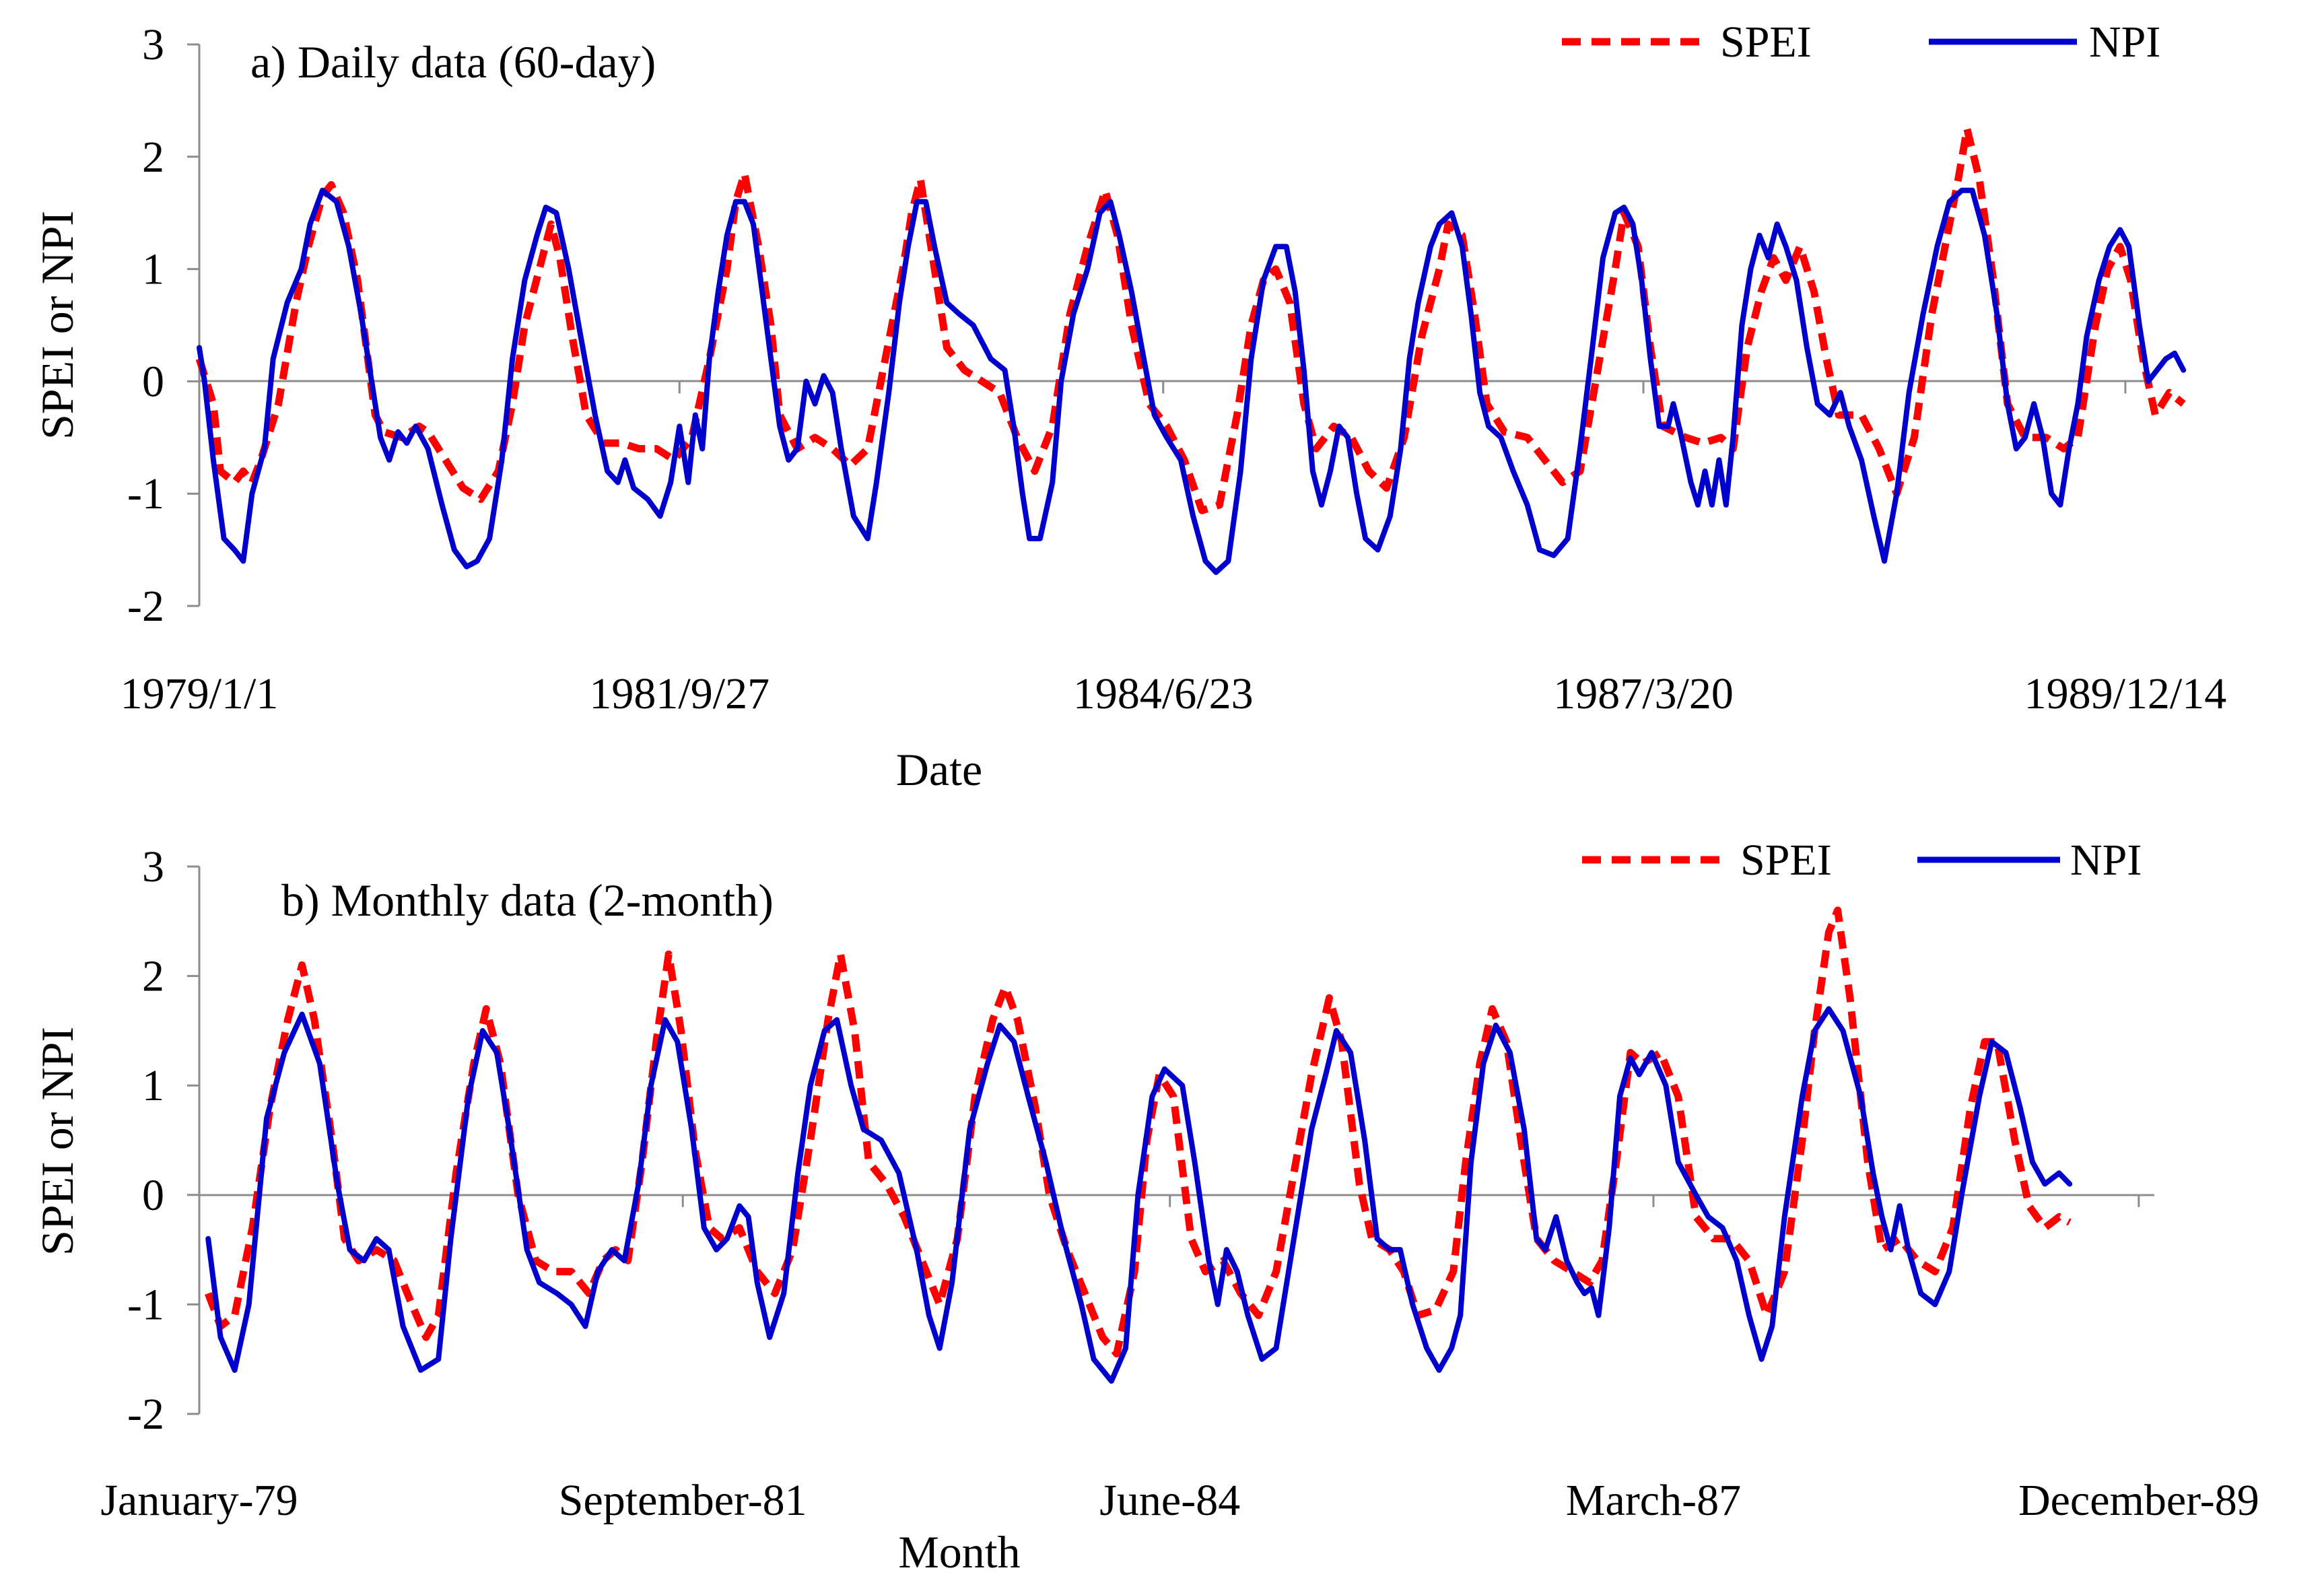  Describe the element at coordinates (1862, 860) in the screenshot. I see `panel-b-legend: SPEI NPI` at that location.